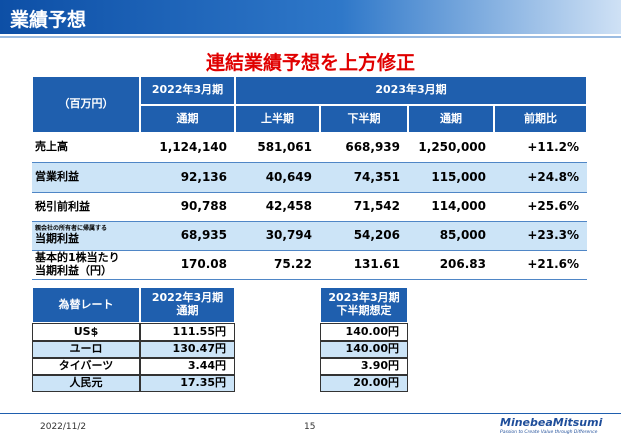 The width and height of the screenshot is (621, 438). Describe the element at coordinates (553, 146) in the screenshot. I see `value: +11.2%` at that location.